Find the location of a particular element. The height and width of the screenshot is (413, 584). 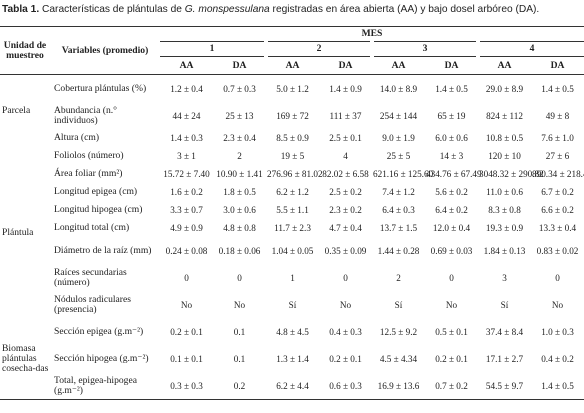

variable-name: Diámetro de la raíz (mm) is located at coordinates (103, 250).